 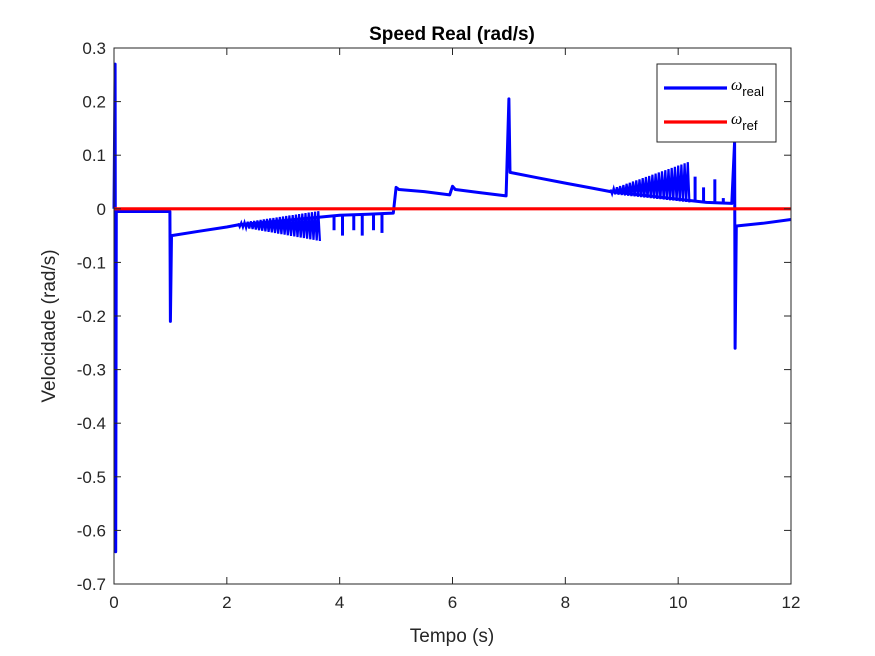 What do you see at coordinates (750, 125) in the screenshot?
I see `legend-subscript-ref: ref` at bounding box center [750, 125].